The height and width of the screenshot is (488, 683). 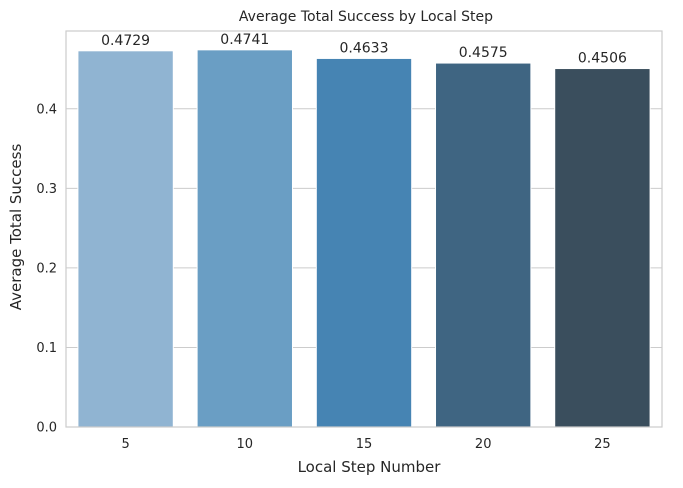 What do you see at coordinates (46, 348) in the screenshot?
I see `y-tick-label: 0.1` at bounding box center [46, 348].